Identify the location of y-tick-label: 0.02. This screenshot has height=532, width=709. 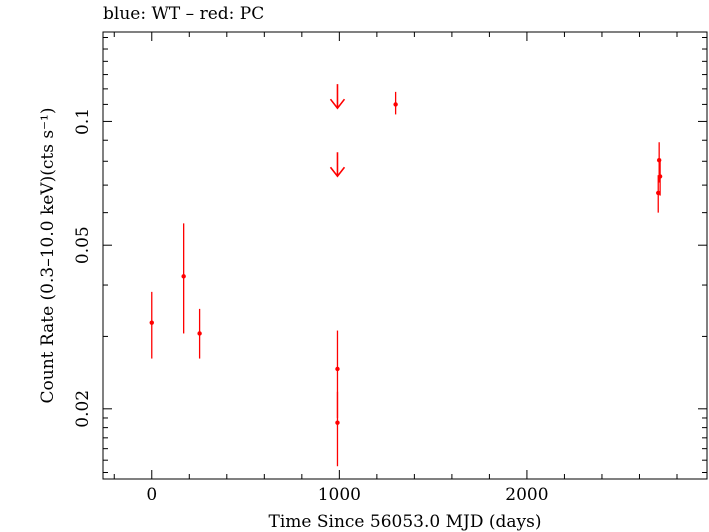
(83, 409).